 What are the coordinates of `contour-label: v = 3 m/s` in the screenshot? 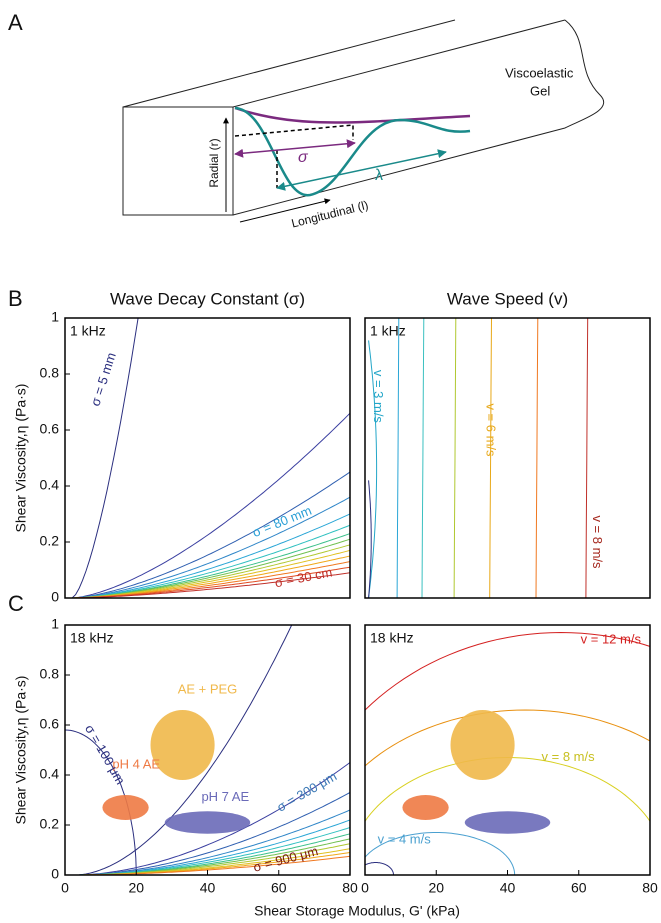 It's located at (378, 397).